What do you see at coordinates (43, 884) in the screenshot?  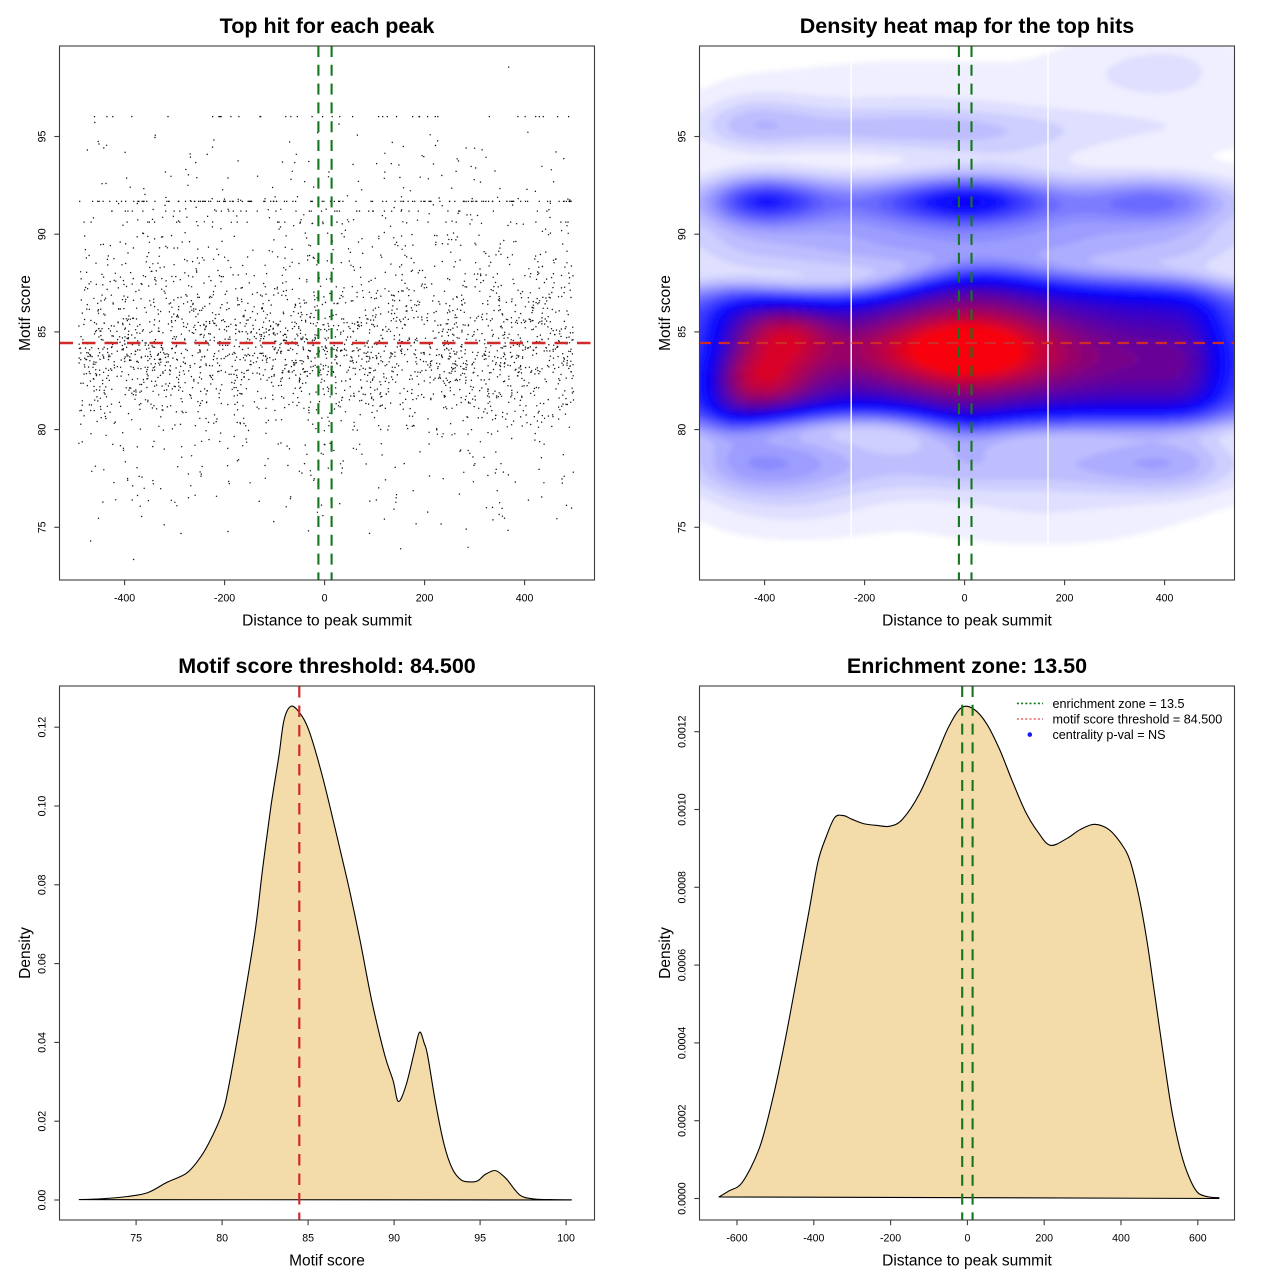 I see `svg-text: 0.08` at bounding box center [43, 884].